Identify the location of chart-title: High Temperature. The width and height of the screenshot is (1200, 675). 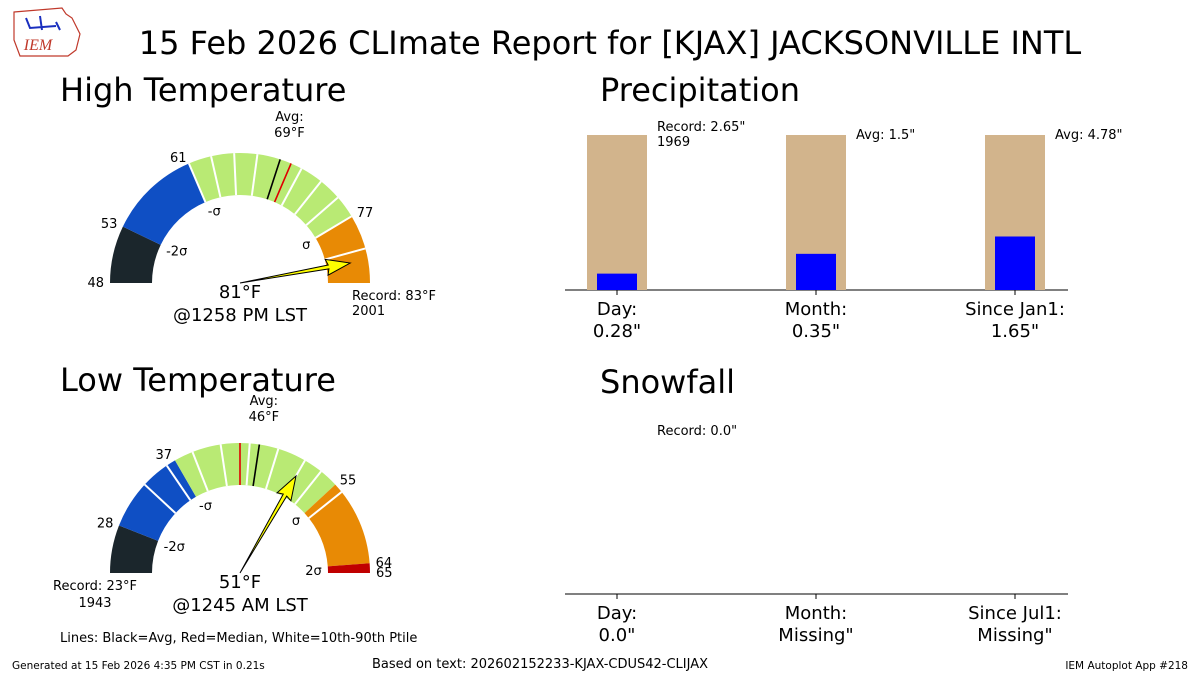
(203, 90).